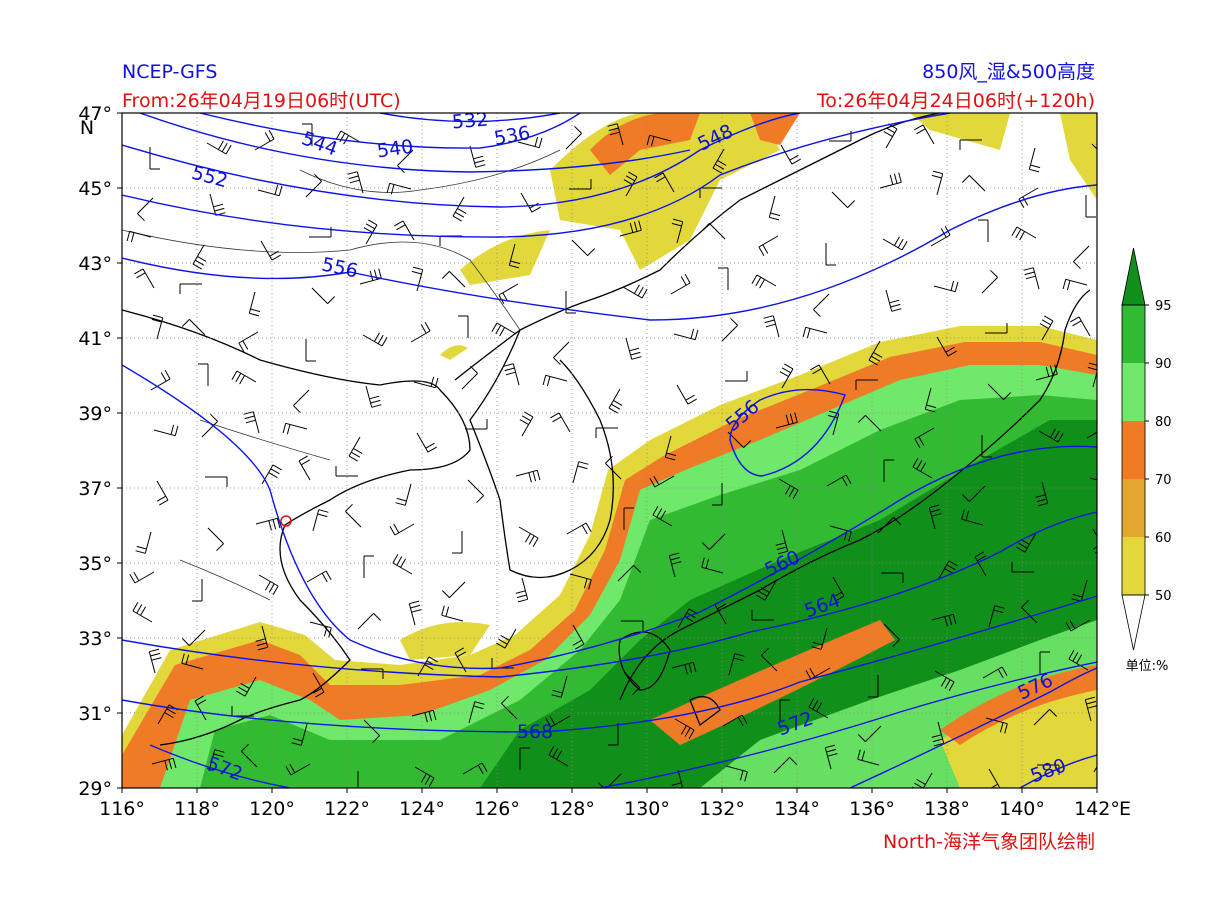  What do you see at coordinates (1163, 596) in the screenshot?
I see `colorbar-label: 50` at bounding box center [1163, 596].